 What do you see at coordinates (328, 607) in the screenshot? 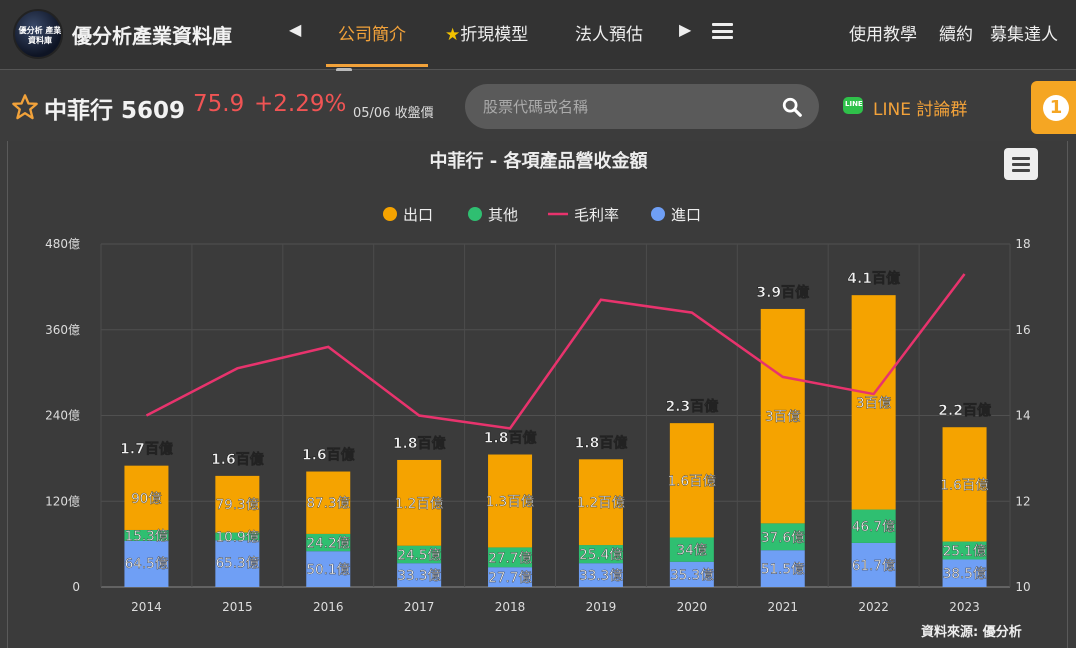
I see `x-tick-label: 2016` at bounding box center [328, 607].